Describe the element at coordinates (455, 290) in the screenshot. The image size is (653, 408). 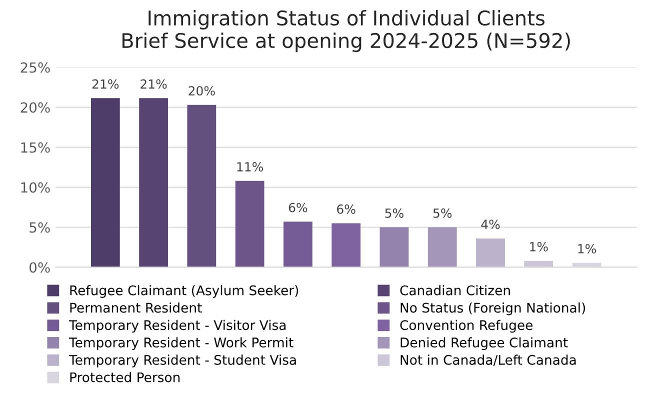
I see `legend-label: Canadian Citizen` at that location.